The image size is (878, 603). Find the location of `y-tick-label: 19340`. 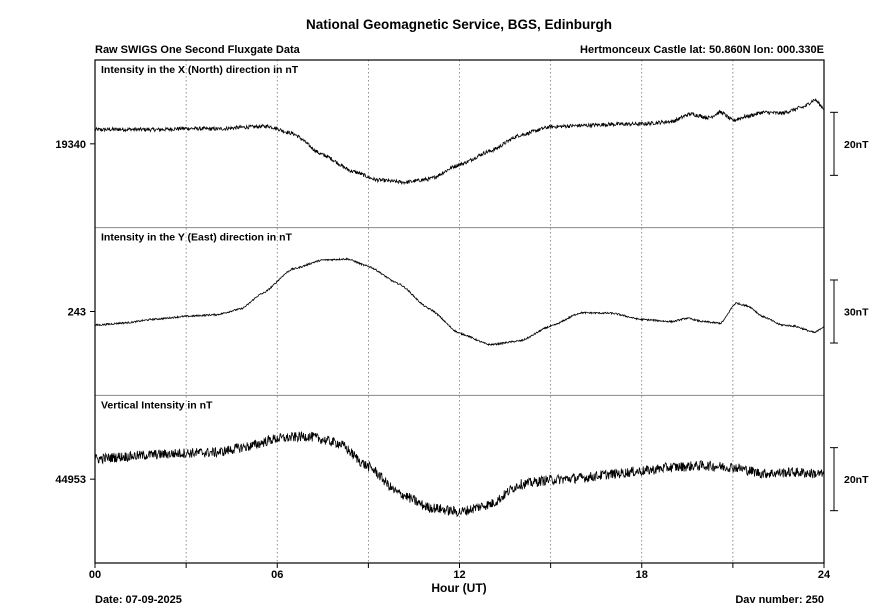

y-tick-label: 19340 is located at coordinates (70, 145).